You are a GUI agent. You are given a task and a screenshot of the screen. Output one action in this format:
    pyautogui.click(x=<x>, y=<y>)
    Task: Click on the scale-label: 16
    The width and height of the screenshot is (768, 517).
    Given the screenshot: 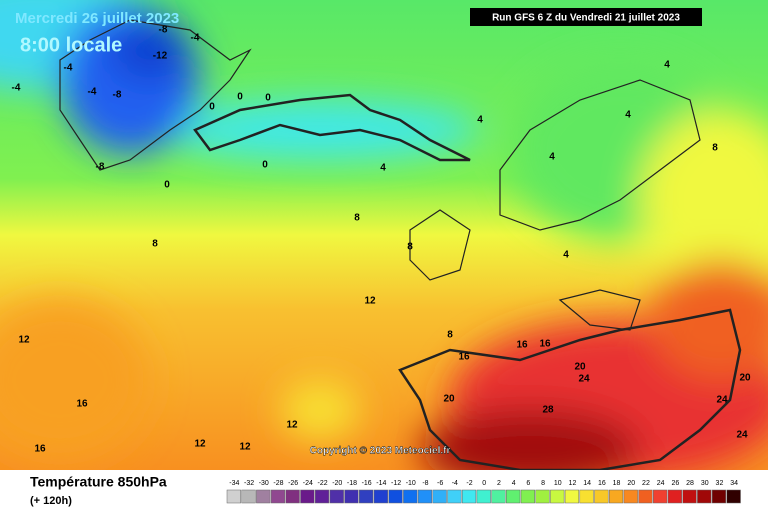 What is the action you would take?
    pyautogui.click(x=602, y=483)
    